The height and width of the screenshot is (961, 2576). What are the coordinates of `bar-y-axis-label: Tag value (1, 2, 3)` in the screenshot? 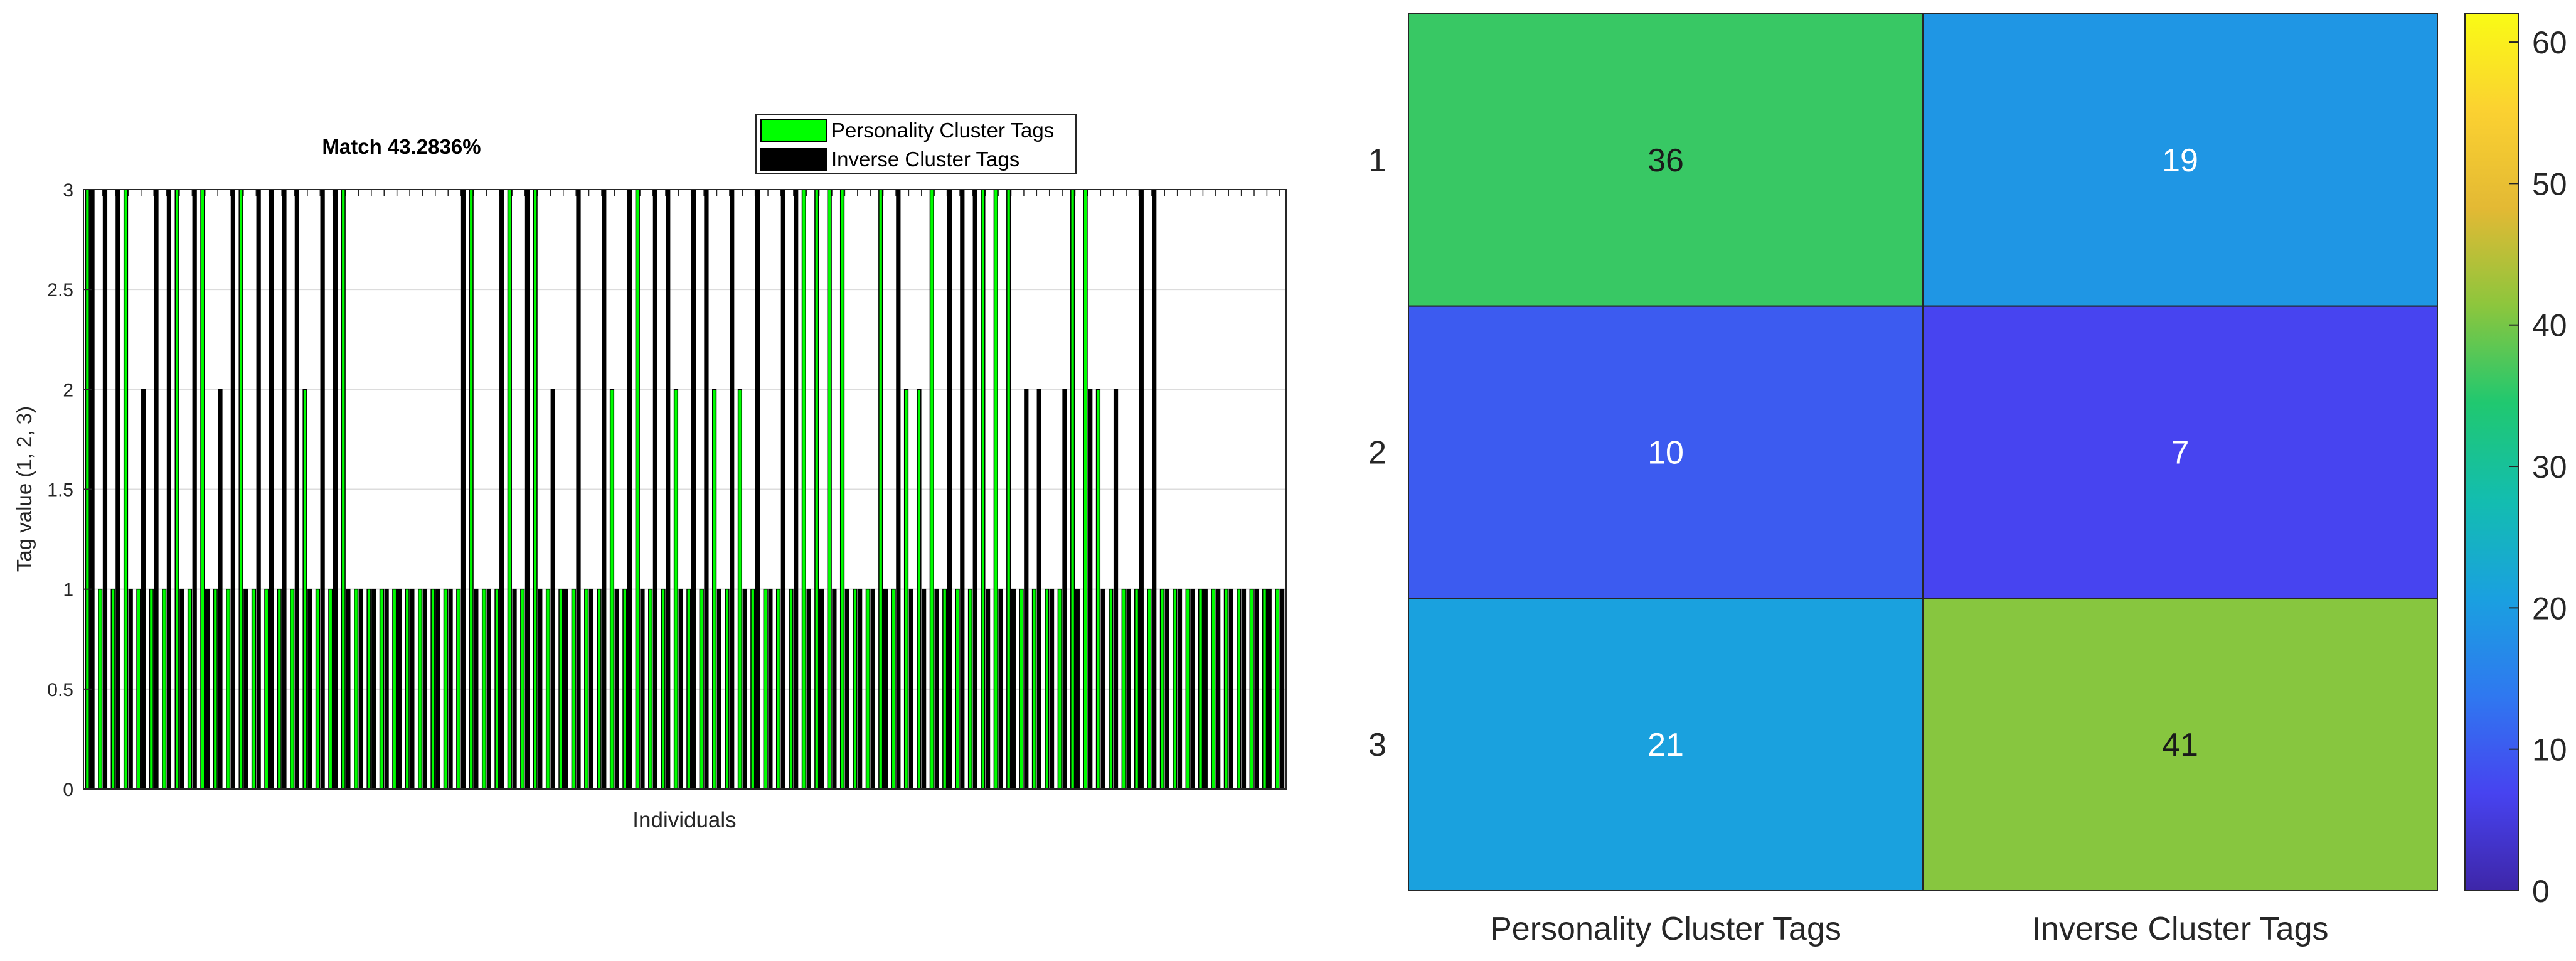 It's located at (24, 489).